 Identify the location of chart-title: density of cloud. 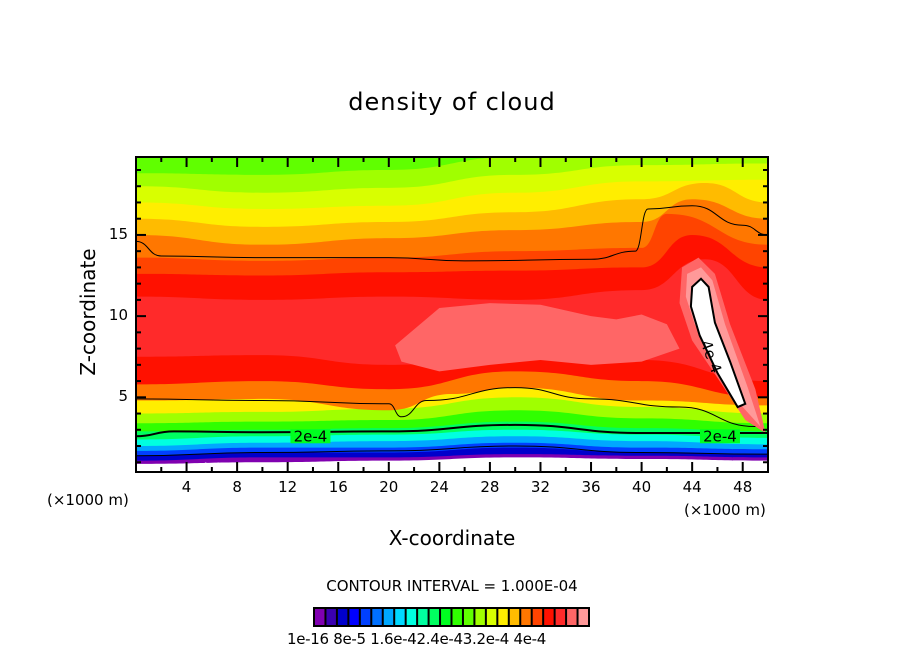
(452, 102).